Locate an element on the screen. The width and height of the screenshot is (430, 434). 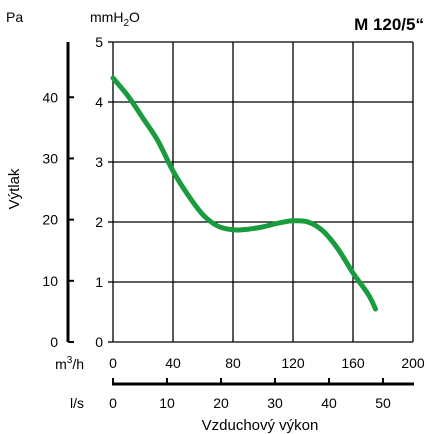
pa-tick-label: 0 is located at coordinates (54, 342).